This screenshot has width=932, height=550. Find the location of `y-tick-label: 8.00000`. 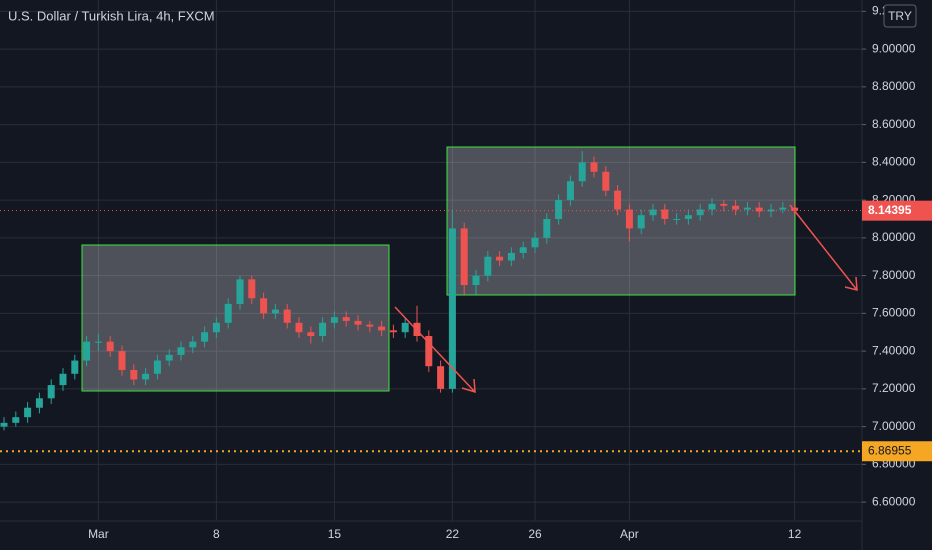

y-tick-label: 8.00000 is located at coordinates (894, 237).